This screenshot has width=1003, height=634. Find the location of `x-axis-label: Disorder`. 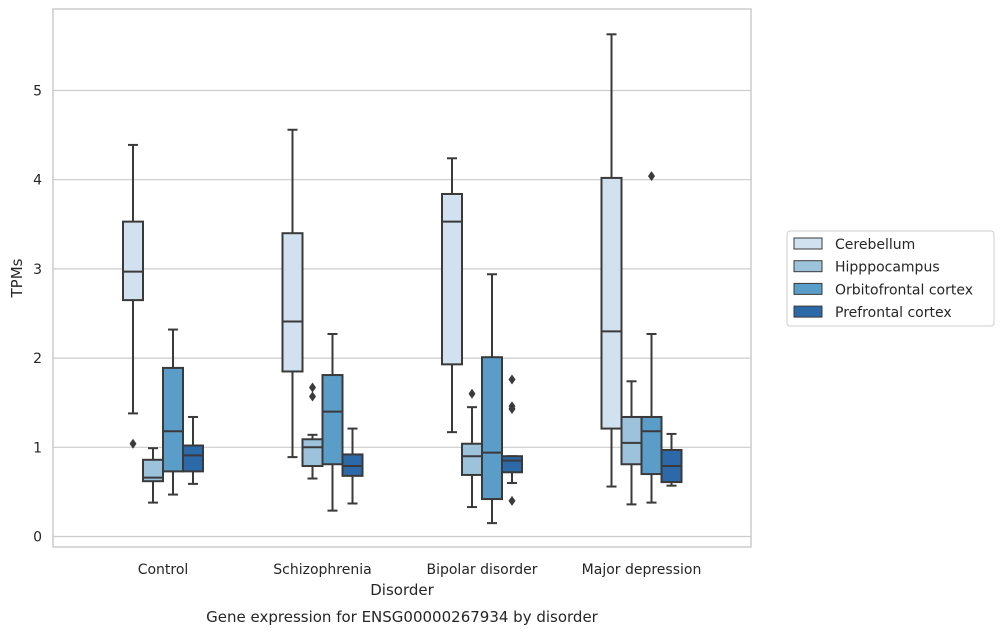

x-axis-label: Disorder is located at coordinates (402, 590).